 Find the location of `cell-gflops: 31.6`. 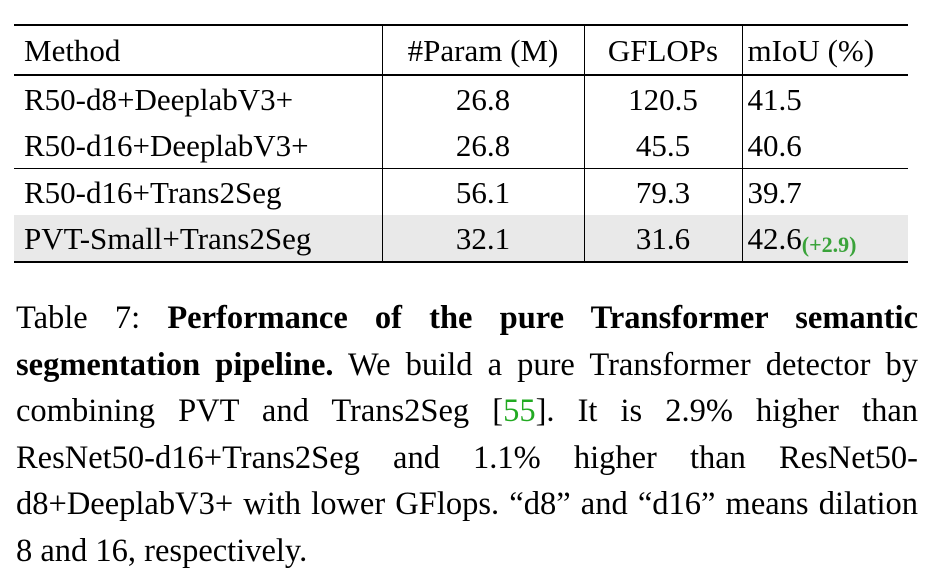

cell-gflops: 31.6 is located at coordinates (663, 239).